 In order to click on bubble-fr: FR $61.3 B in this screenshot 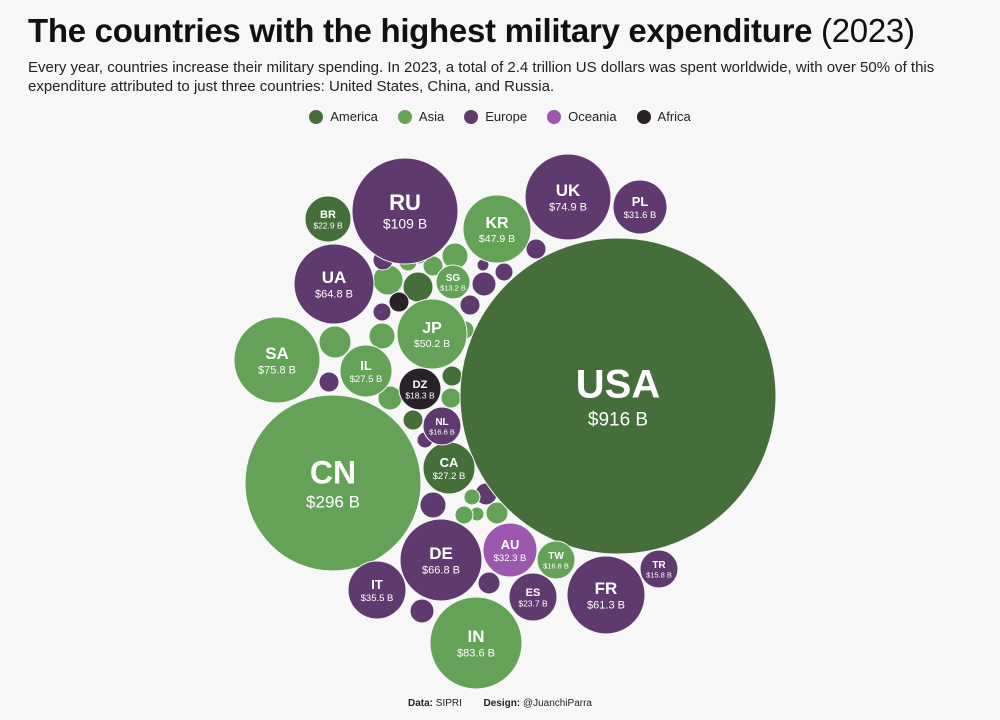, I will do `click(606, 595)`.